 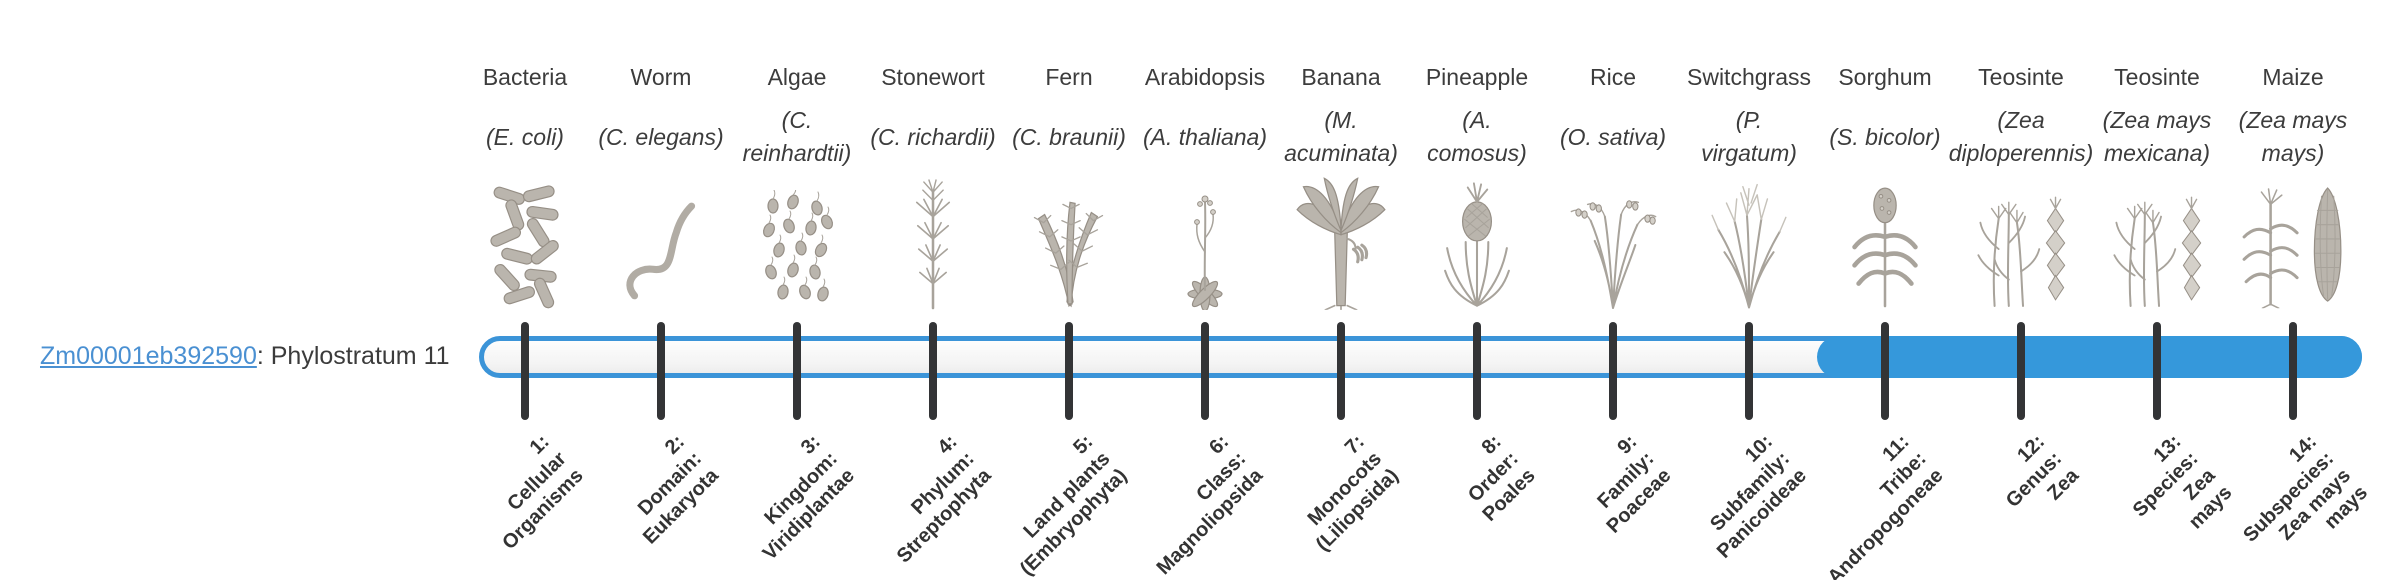 What do you see at coordinates (933, 136) in the screenshot?
I see `organism-scientific-name: (C. richardii)` at bounding box center [933, 136].